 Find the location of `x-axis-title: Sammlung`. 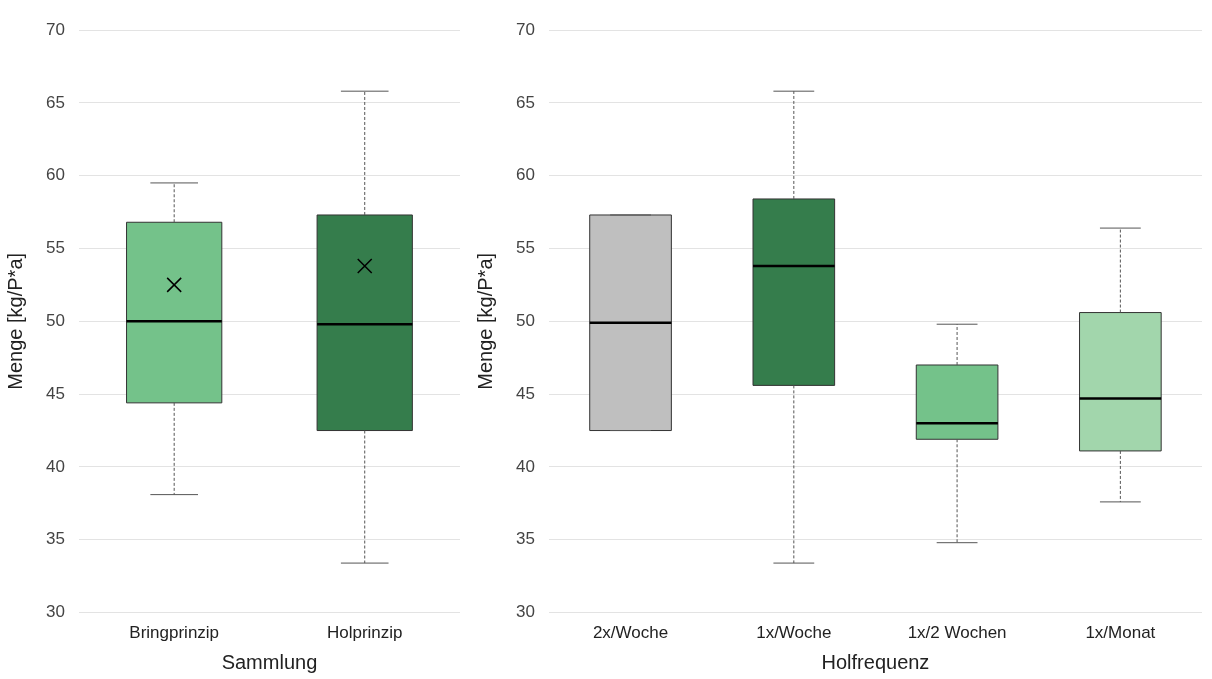

x-axis-title: Sammlung is located at coordinates (269, 661).